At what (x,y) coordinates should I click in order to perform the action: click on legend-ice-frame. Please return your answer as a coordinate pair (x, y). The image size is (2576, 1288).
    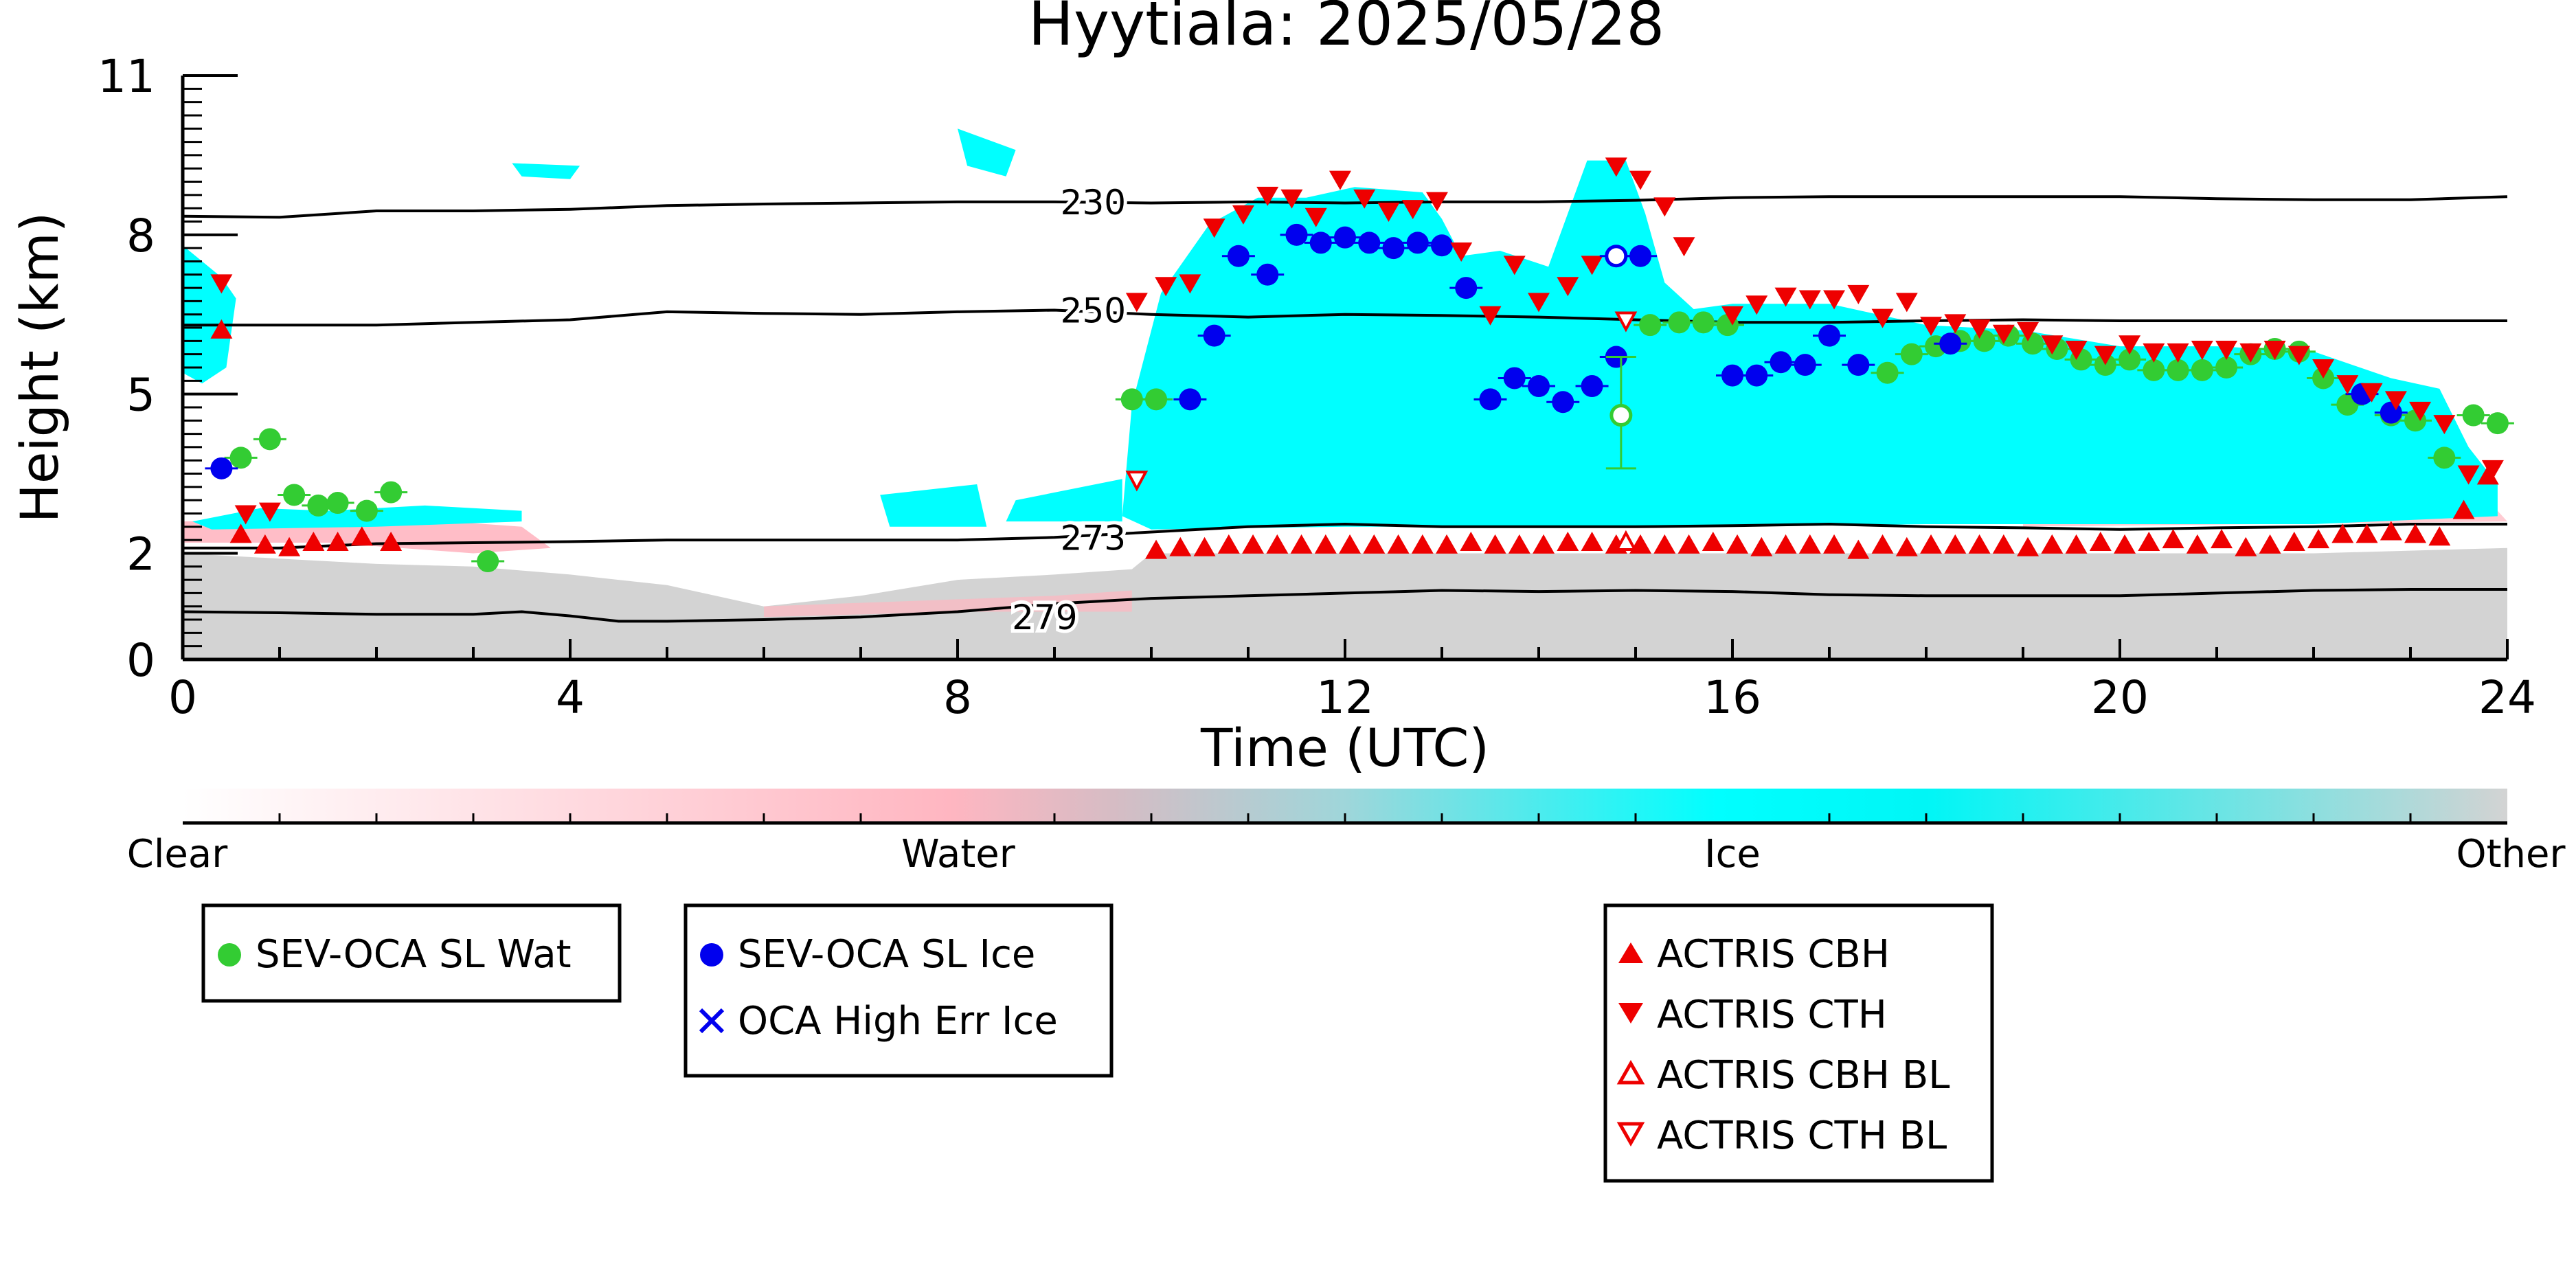
    Looking at the image, I should click on (898, 990).